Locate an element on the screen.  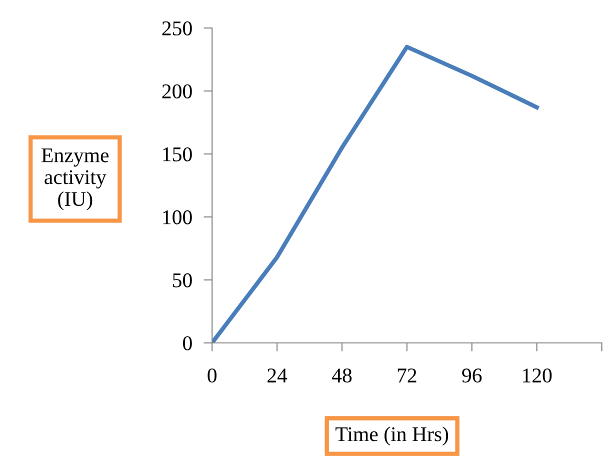
x-tick-label: 48 is located at coordinates (342, 375).